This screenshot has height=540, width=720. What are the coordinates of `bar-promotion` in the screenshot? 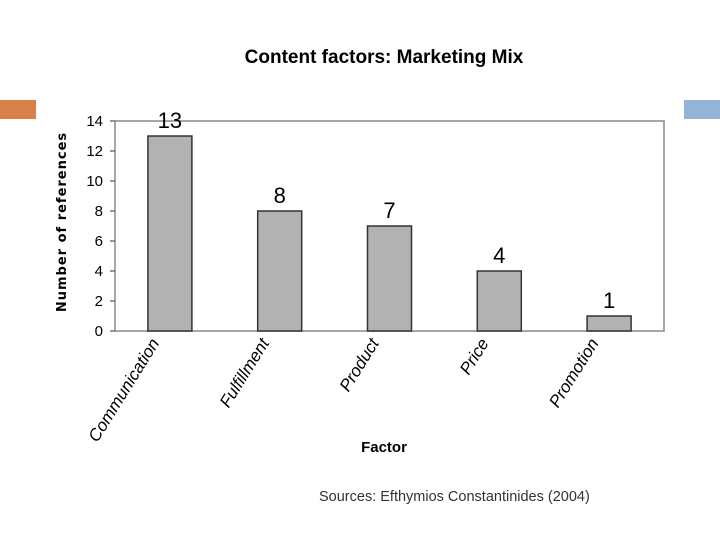 It's located at (609, 323).